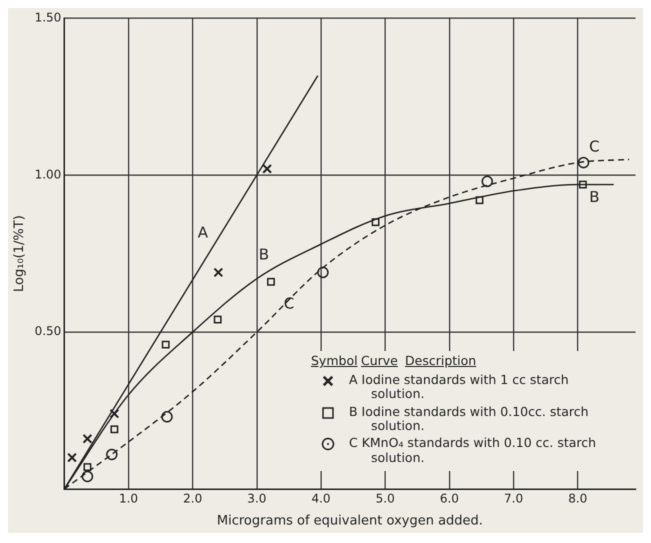  What do you see at coordinates (469, 419) in the screenshot?
I see `legend-label: B Iodine standards with 0.10cc. starch solution.` at bounding box center [469, 419].